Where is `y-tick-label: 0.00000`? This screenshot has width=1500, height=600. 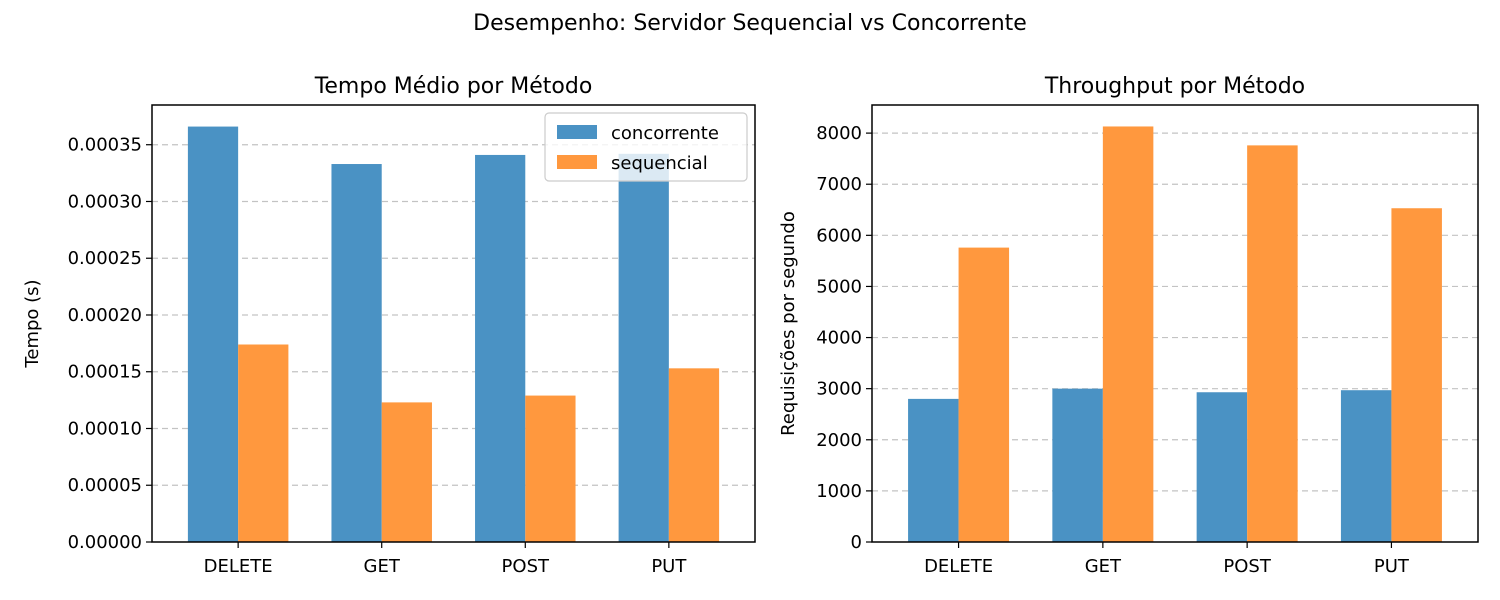
y-tick-label: 0.00000 is located at coordinates (105, 542).